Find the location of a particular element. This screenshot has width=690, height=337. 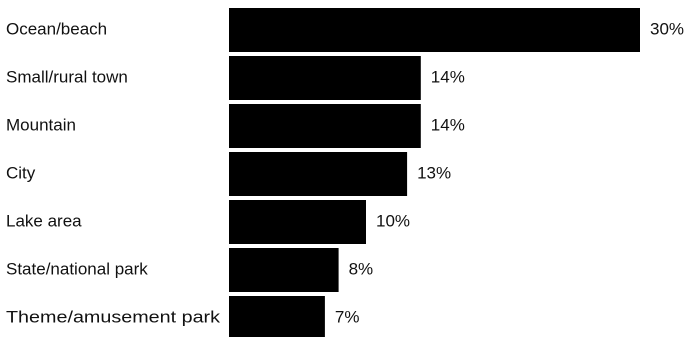

category-label-0: Ocean/beach is located at coordinates (56, 28).